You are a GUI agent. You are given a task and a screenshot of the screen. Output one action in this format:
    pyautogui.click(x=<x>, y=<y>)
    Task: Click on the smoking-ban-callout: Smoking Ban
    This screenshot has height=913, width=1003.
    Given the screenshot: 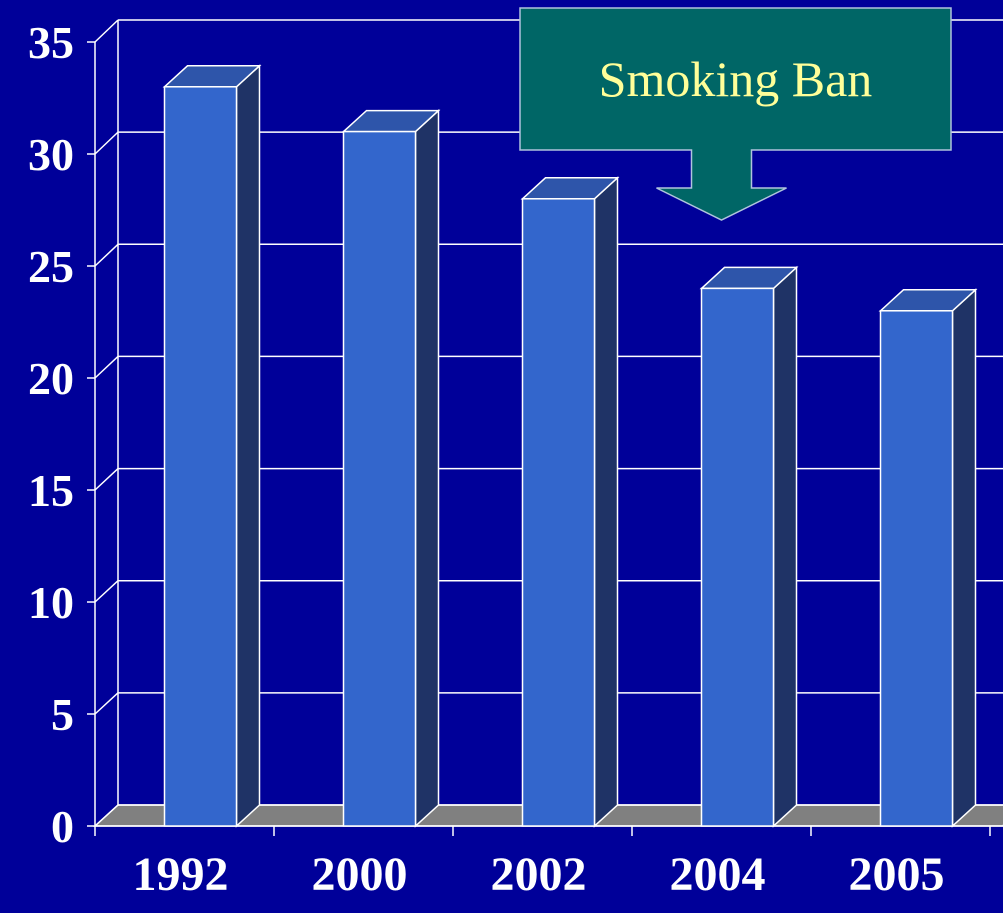 What is the action you would take?
    pyautogui.click(x=735, y=114)
    